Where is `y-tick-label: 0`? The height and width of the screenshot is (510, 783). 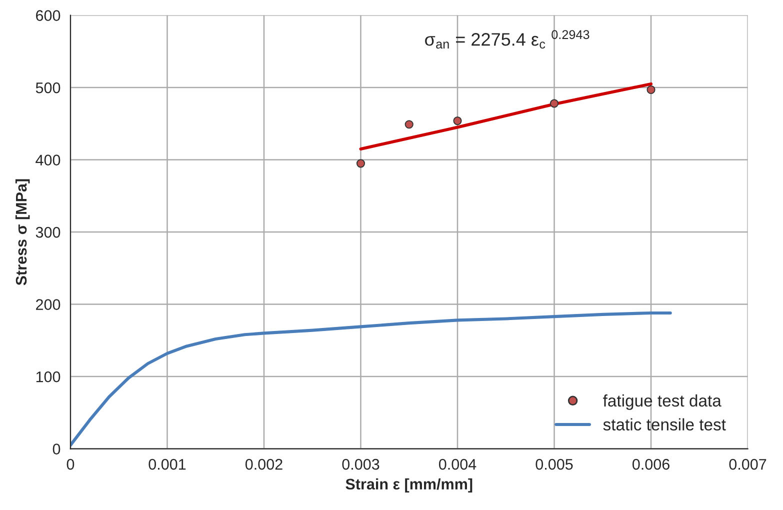 y-tick-label: 0 is located at coordinates (56, 449).